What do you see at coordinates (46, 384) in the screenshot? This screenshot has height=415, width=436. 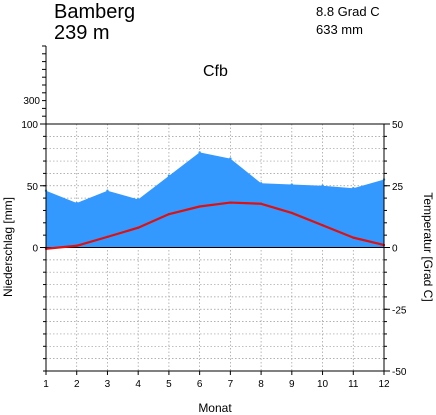 I see `x-tick-label: 1` at bounding box center [46, 384].